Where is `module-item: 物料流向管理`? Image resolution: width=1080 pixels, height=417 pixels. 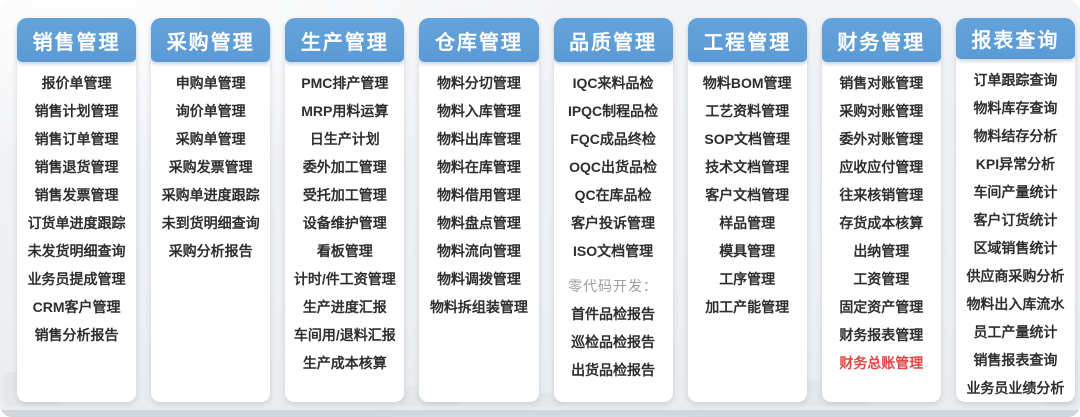
module-item: 物料流向管理 is located at coordinates (478, 251).